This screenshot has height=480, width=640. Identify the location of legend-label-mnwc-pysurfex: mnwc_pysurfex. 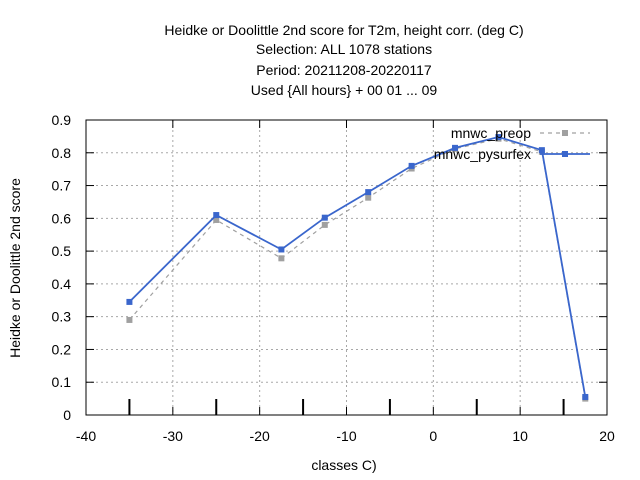
(482, 154).